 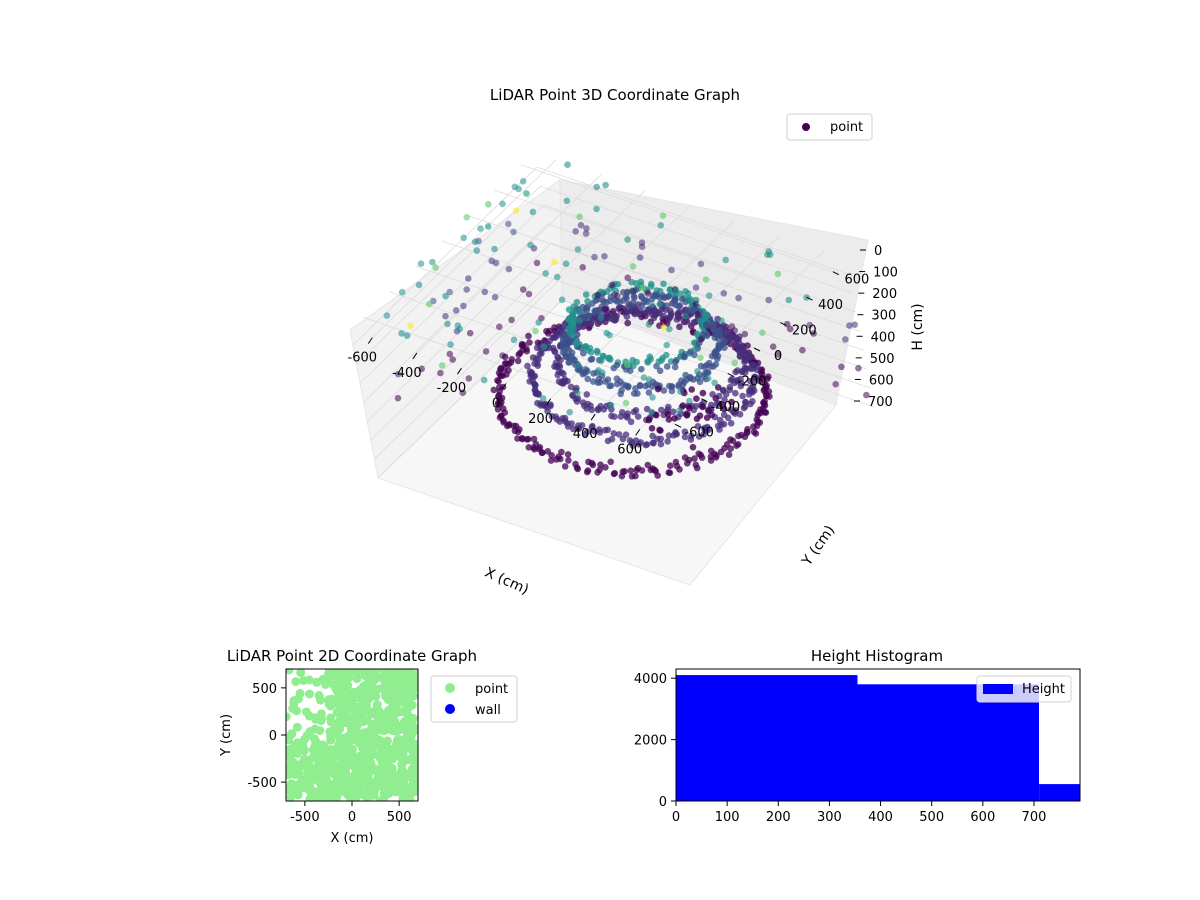 I want to click on legend-2d: point wall, so click(x=474, y=699).